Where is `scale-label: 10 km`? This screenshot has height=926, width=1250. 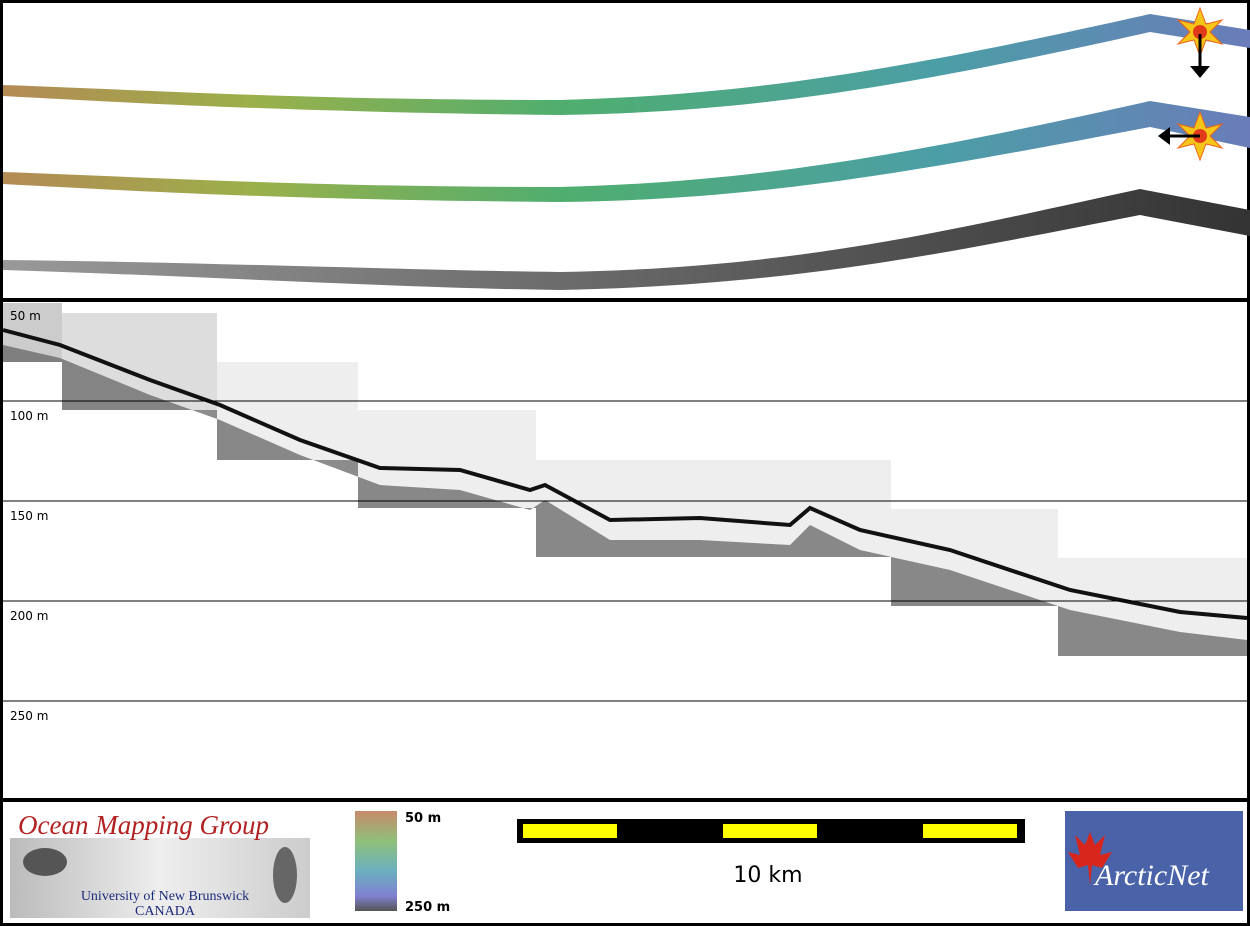 scale-label: 10 km is located at coordinates (767, 875).